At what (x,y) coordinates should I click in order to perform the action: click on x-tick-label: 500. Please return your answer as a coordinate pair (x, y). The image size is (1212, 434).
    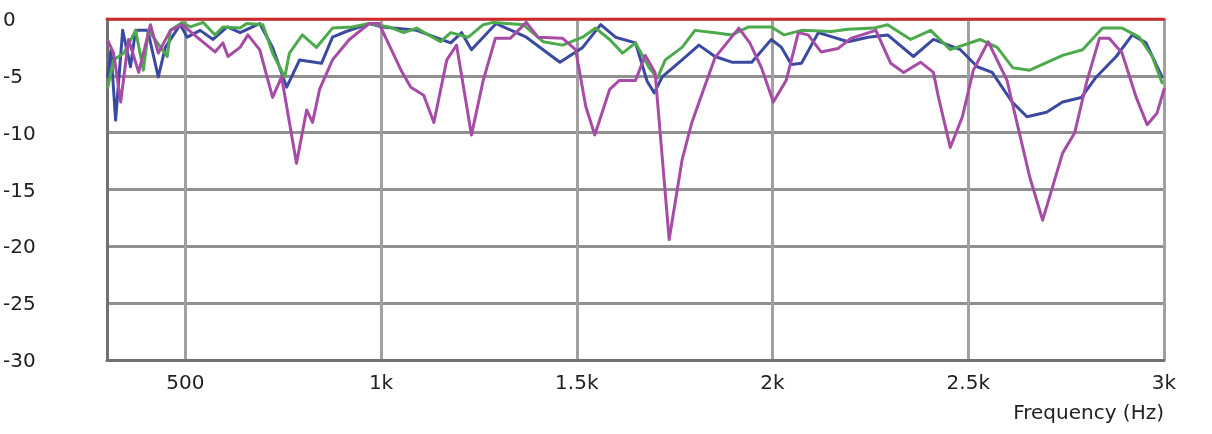
    Looking at the image, I should click on (185, 382).